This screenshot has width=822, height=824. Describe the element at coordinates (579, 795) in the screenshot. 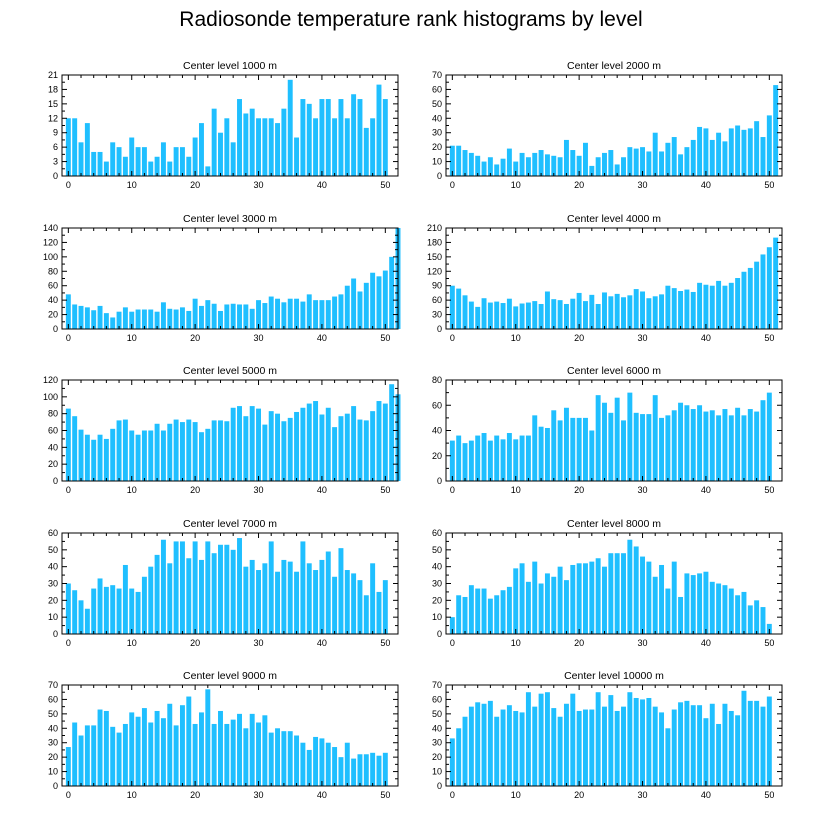

I see `x-tick-label: 20` at that location.